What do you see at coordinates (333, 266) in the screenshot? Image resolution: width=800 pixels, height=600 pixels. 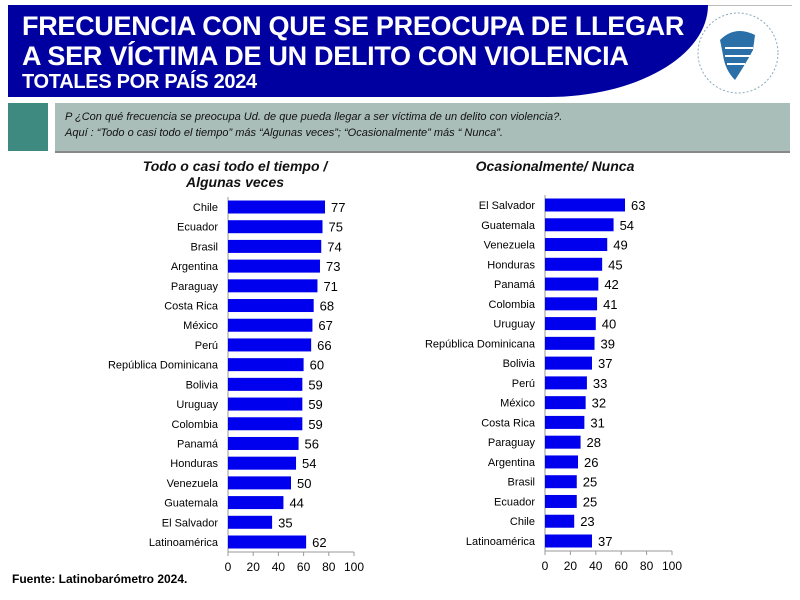 I see `value-label: 73` at bounding box center [333, 266].